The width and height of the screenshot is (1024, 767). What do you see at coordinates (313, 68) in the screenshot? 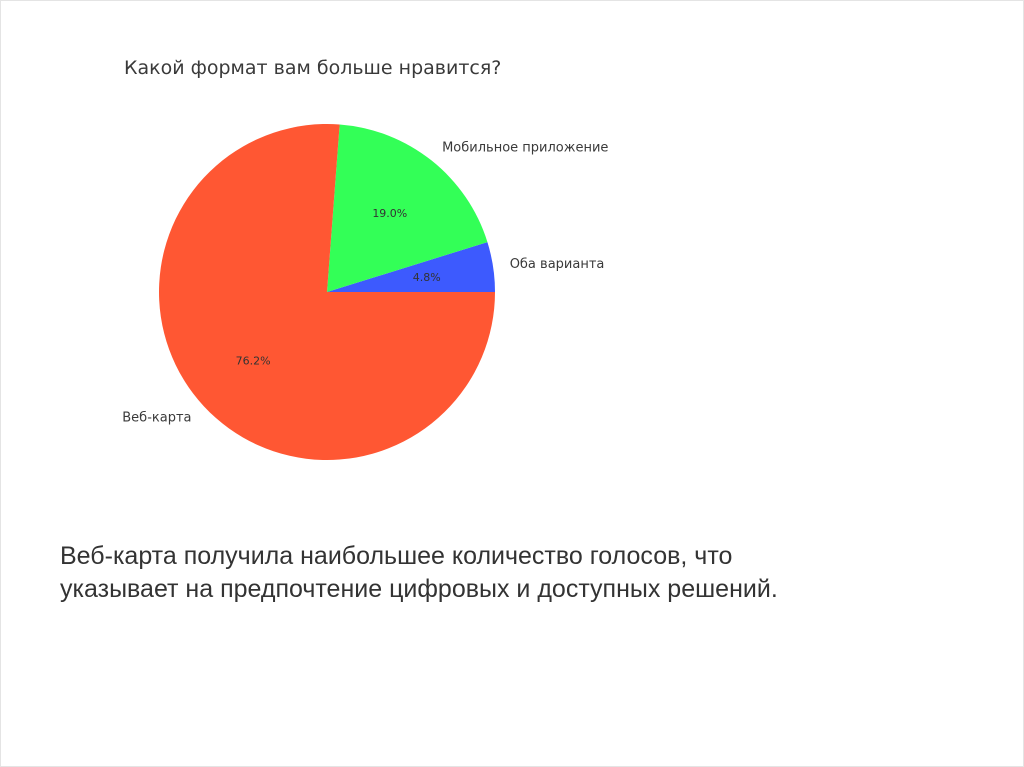
I see `chart-title: Какой формат вам больше нравится?` at bounding box center [313, 68].